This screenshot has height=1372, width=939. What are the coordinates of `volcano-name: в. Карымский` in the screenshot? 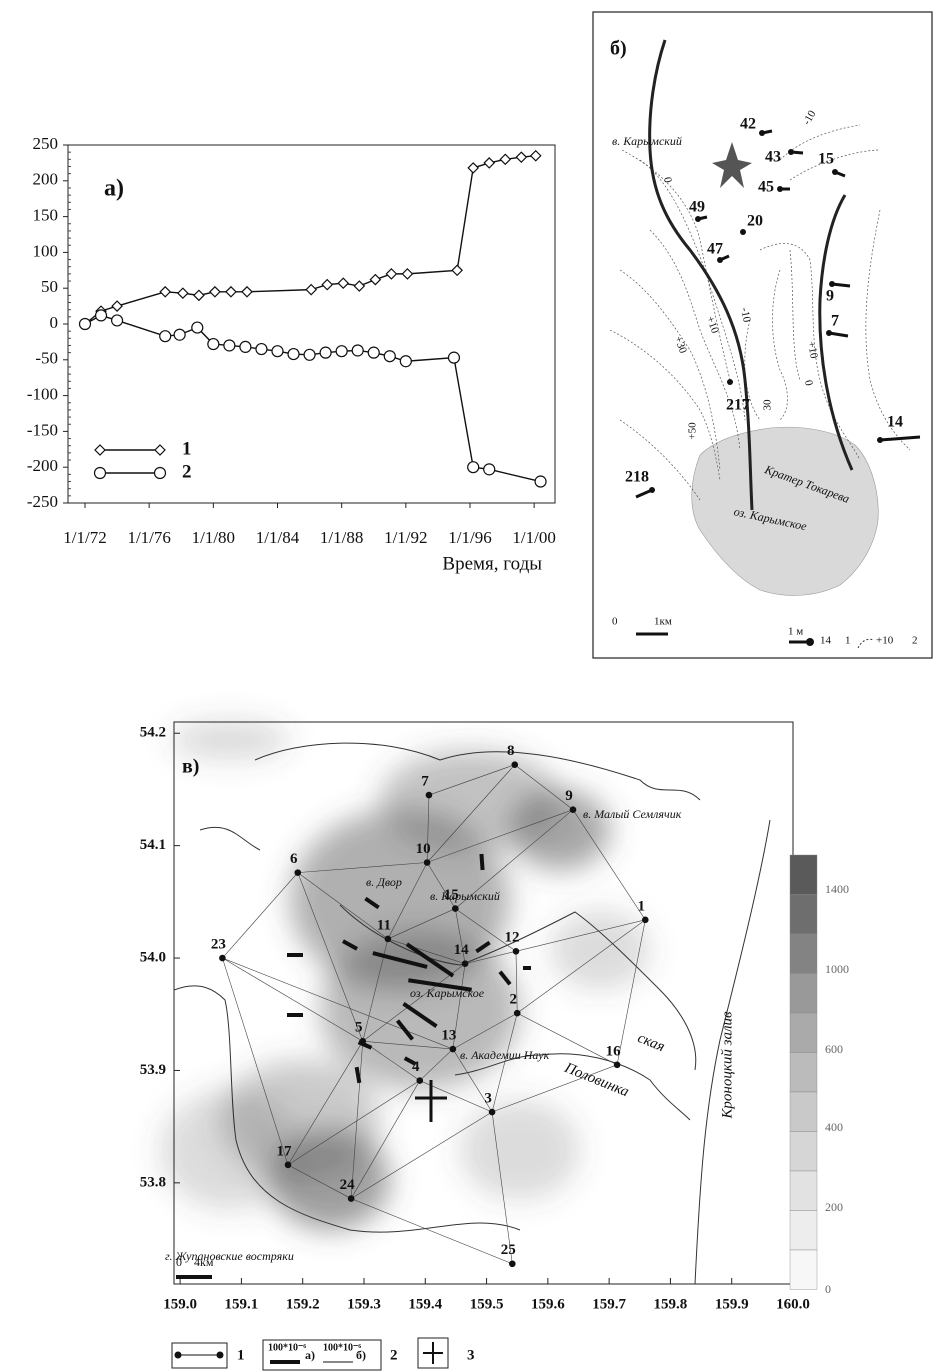 It's located at (647, 141).